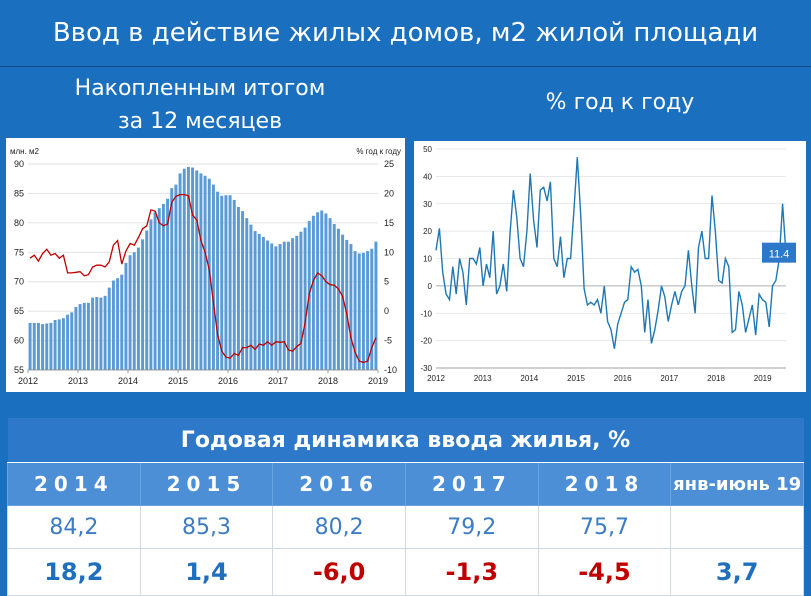 Image resolution: width=811 pixels, height=596 pixels. I want to click on growth-cell: -4,5, so click(604, 572).